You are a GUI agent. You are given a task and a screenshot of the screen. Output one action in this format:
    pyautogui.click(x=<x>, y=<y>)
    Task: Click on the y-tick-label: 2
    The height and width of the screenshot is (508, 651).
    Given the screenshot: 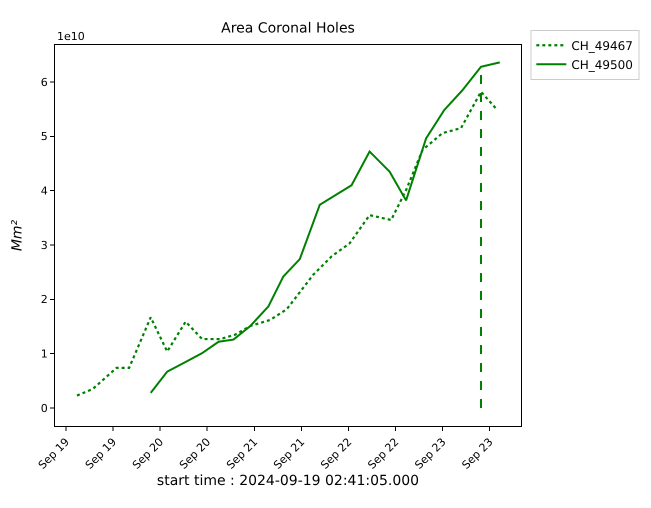 What is the action you would take?
    pyautogui.click(x=44, y=299)
    